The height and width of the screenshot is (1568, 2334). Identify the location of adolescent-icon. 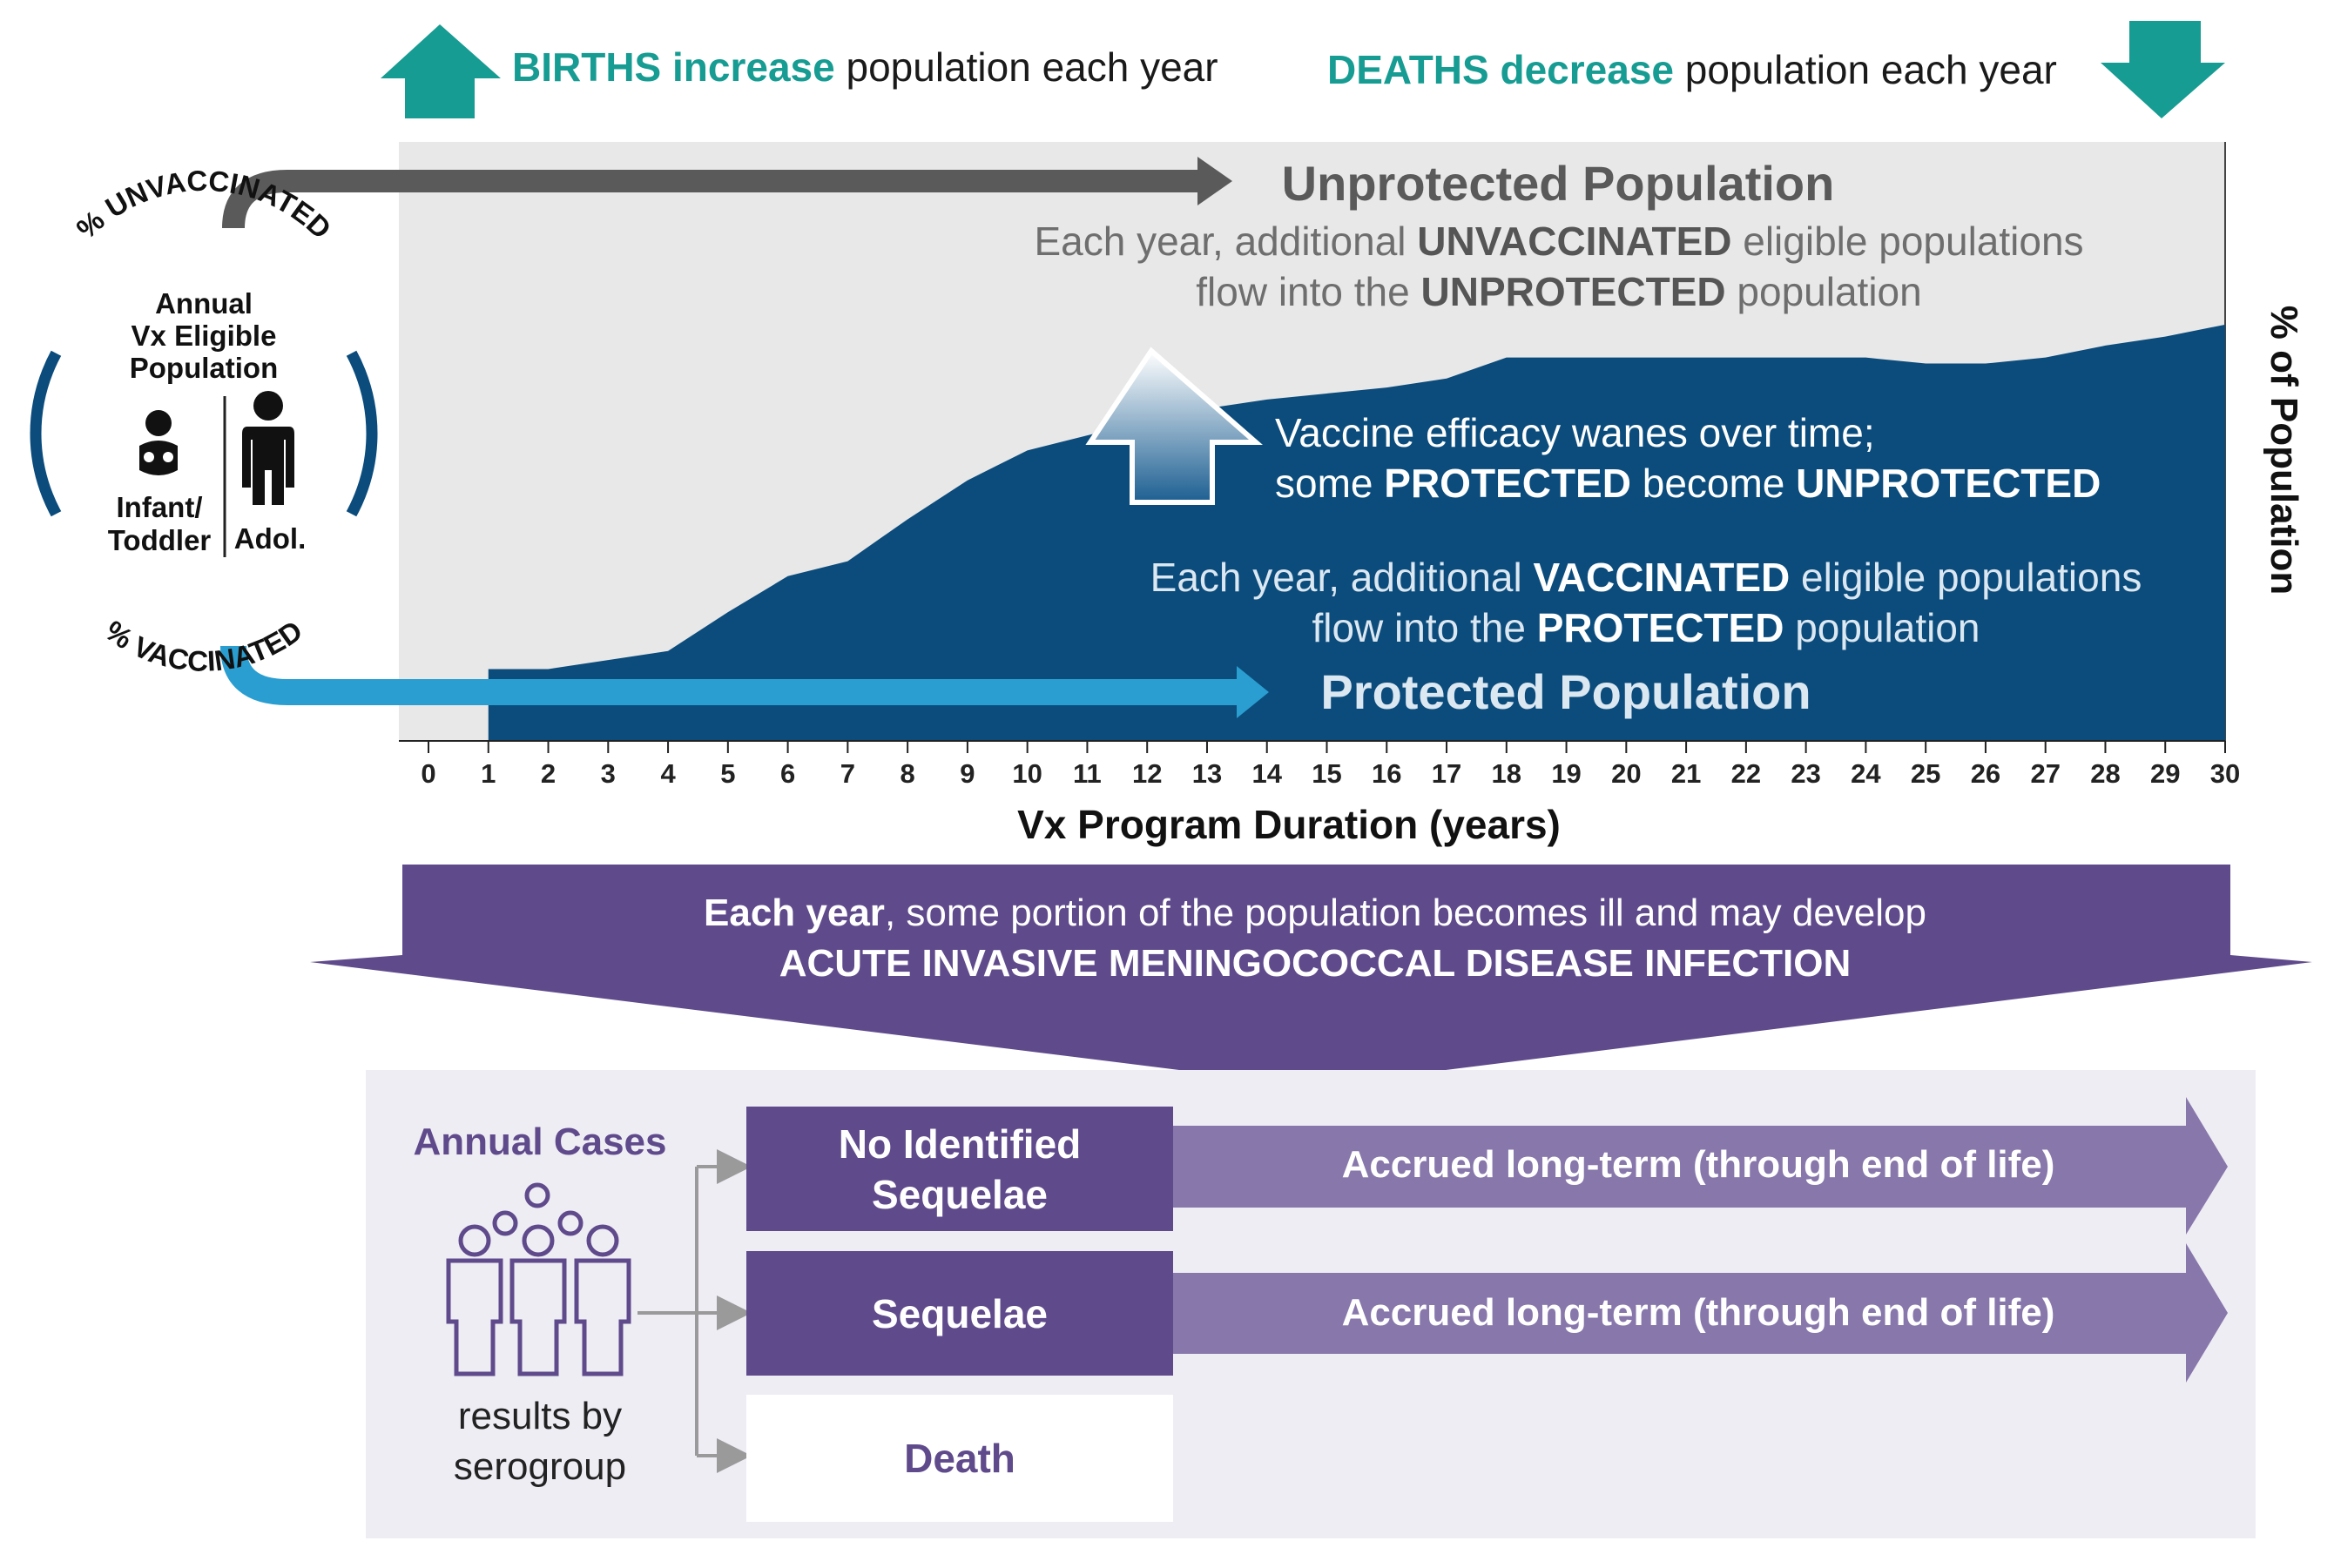
(268, 448).